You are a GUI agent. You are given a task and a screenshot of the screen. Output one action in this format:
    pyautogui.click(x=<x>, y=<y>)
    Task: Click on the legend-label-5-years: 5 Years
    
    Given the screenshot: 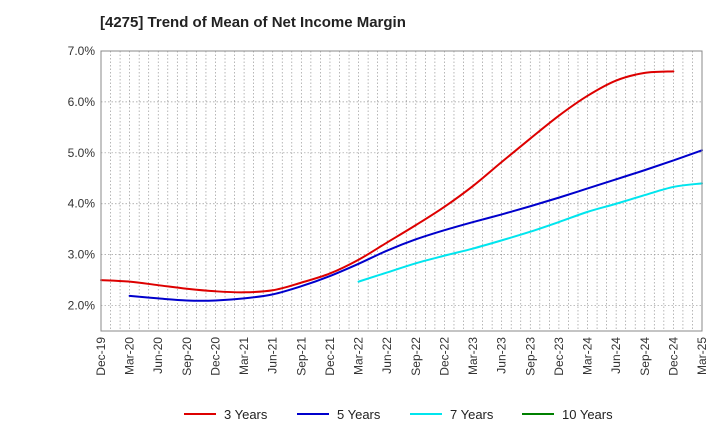 What is the action you would take?
    pyautogui.click(x=359, y=414)
    